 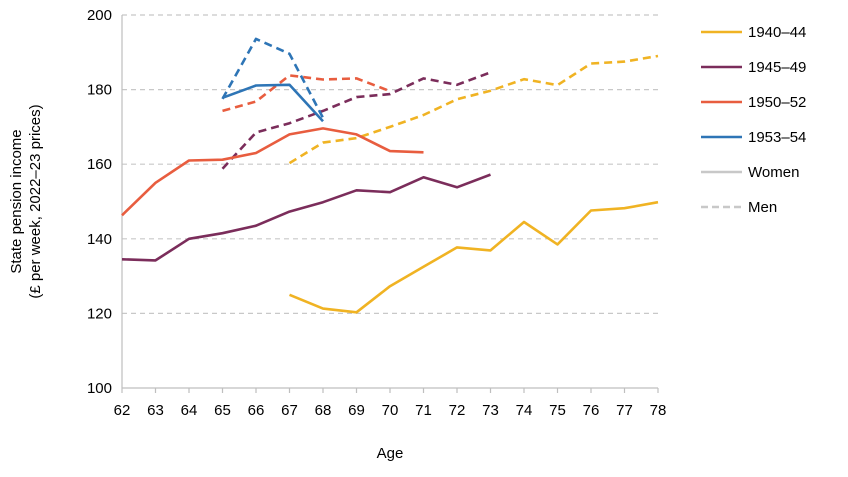 What do you see at coordinates (222, 410) in the screenshot?
I see `x-tick-label: 65` at bounding box center [222, 410].